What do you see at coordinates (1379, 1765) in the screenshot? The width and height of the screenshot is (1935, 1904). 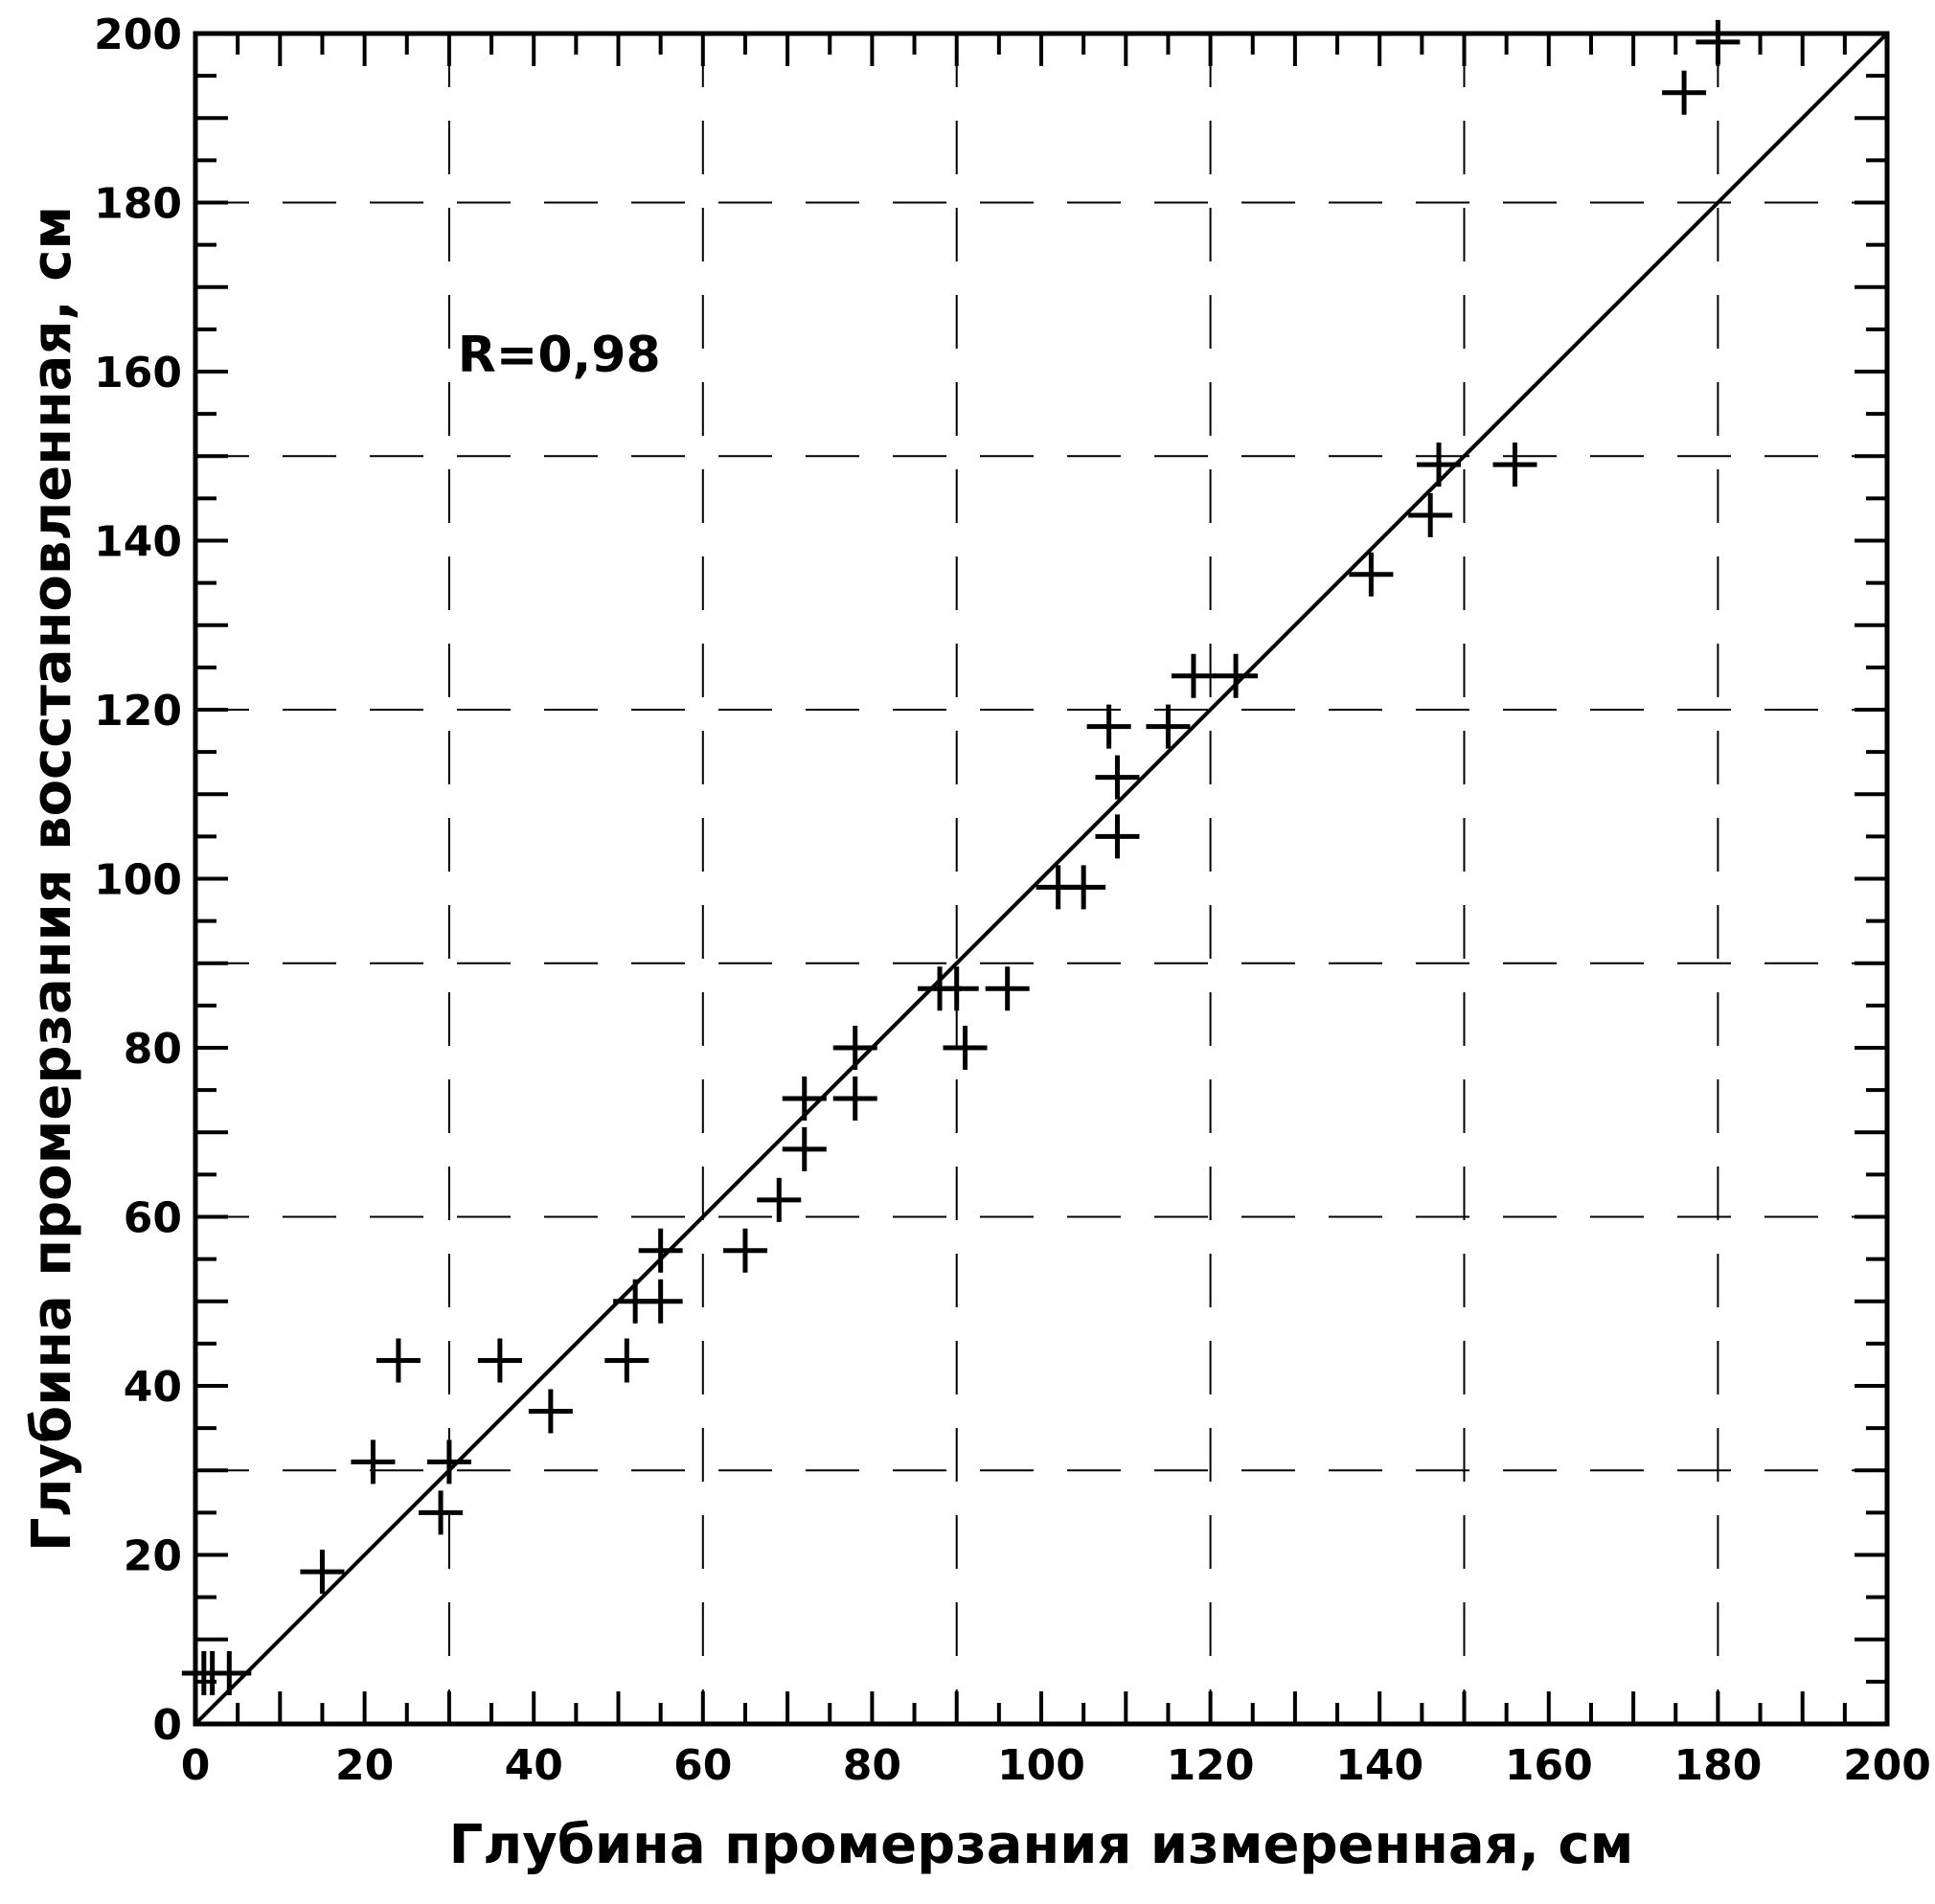 I see `x-tick-label: 140` at bounding box center [1379, 1765].